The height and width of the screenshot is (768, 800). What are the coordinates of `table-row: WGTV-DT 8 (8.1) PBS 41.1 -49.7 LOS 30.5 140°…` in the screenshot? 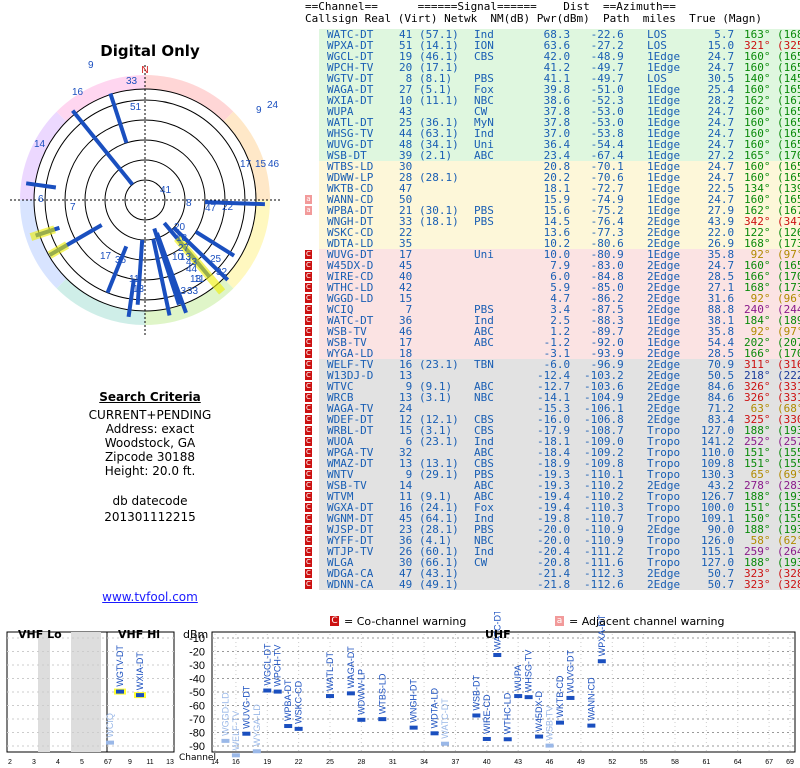 It's located at (552, 78).